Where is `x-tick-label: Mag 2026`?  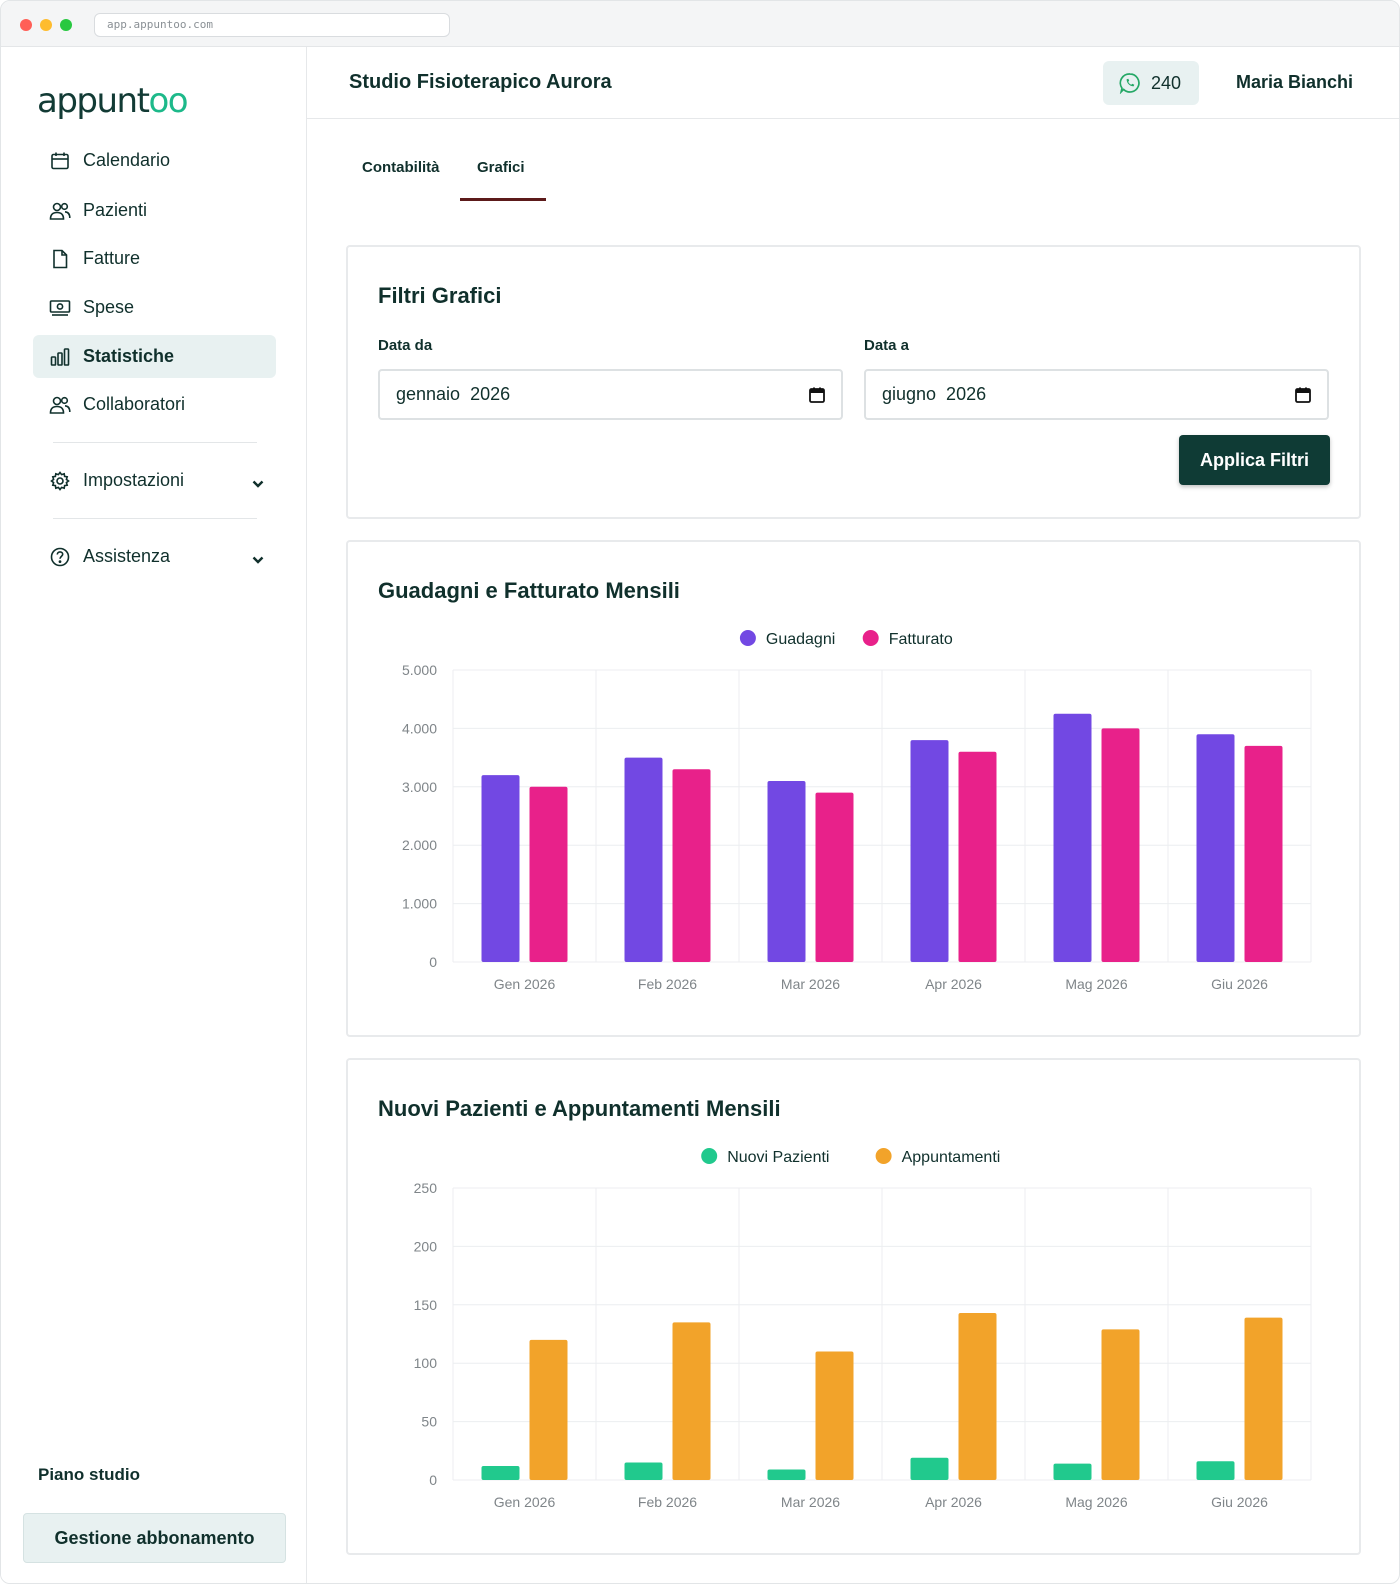 x-tick-label: Mag 2026 is located at coordinates (1096, 1502).